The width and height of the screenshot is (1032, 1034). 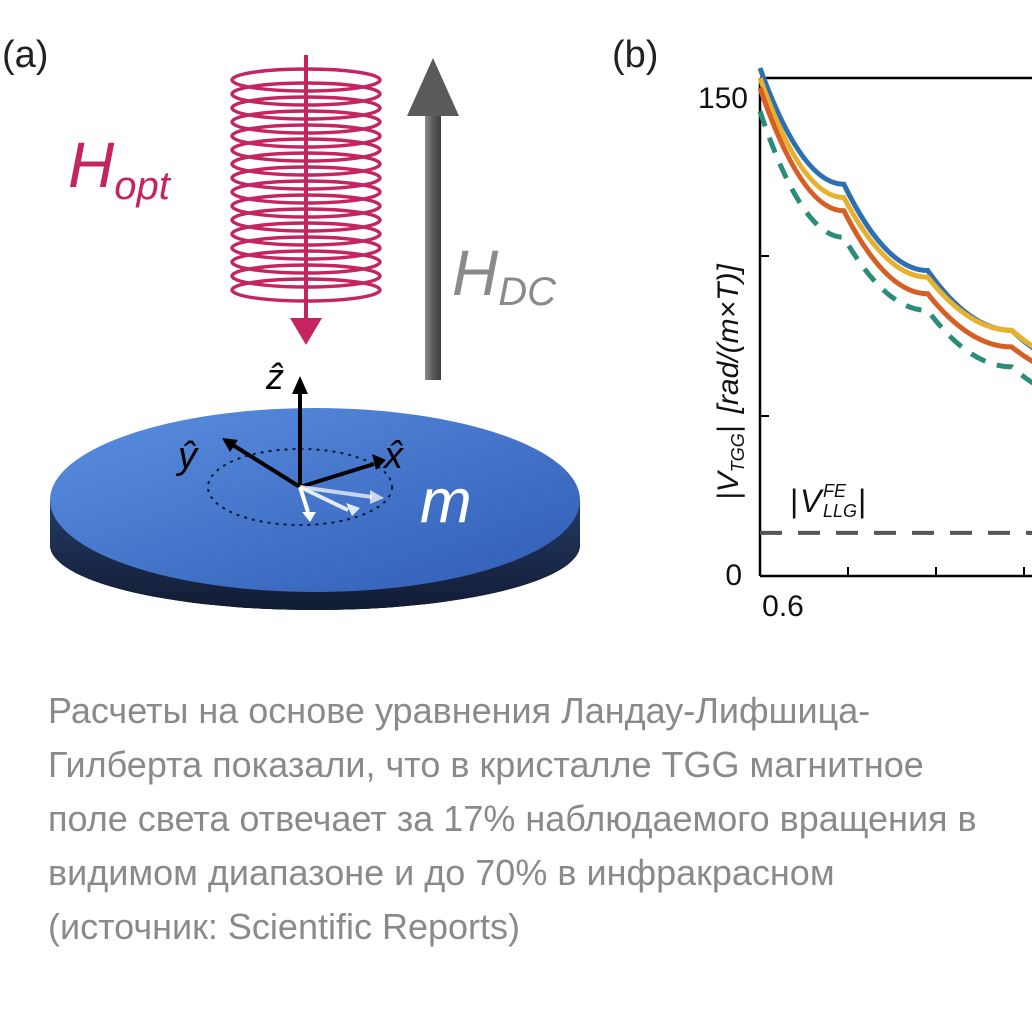 What do you see at coordinates (341, 503) in the screenshot?
I see `magnetization-arrows` at bounding box center [341, 503].